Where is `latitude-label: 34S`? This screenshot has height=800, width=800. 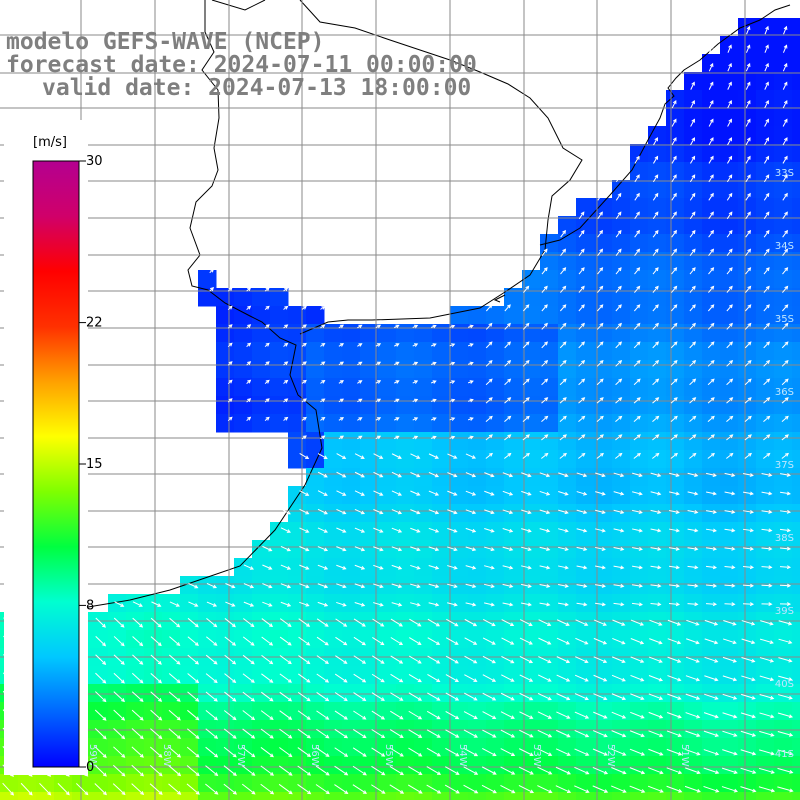
latitude-label: 34S is located at coordinates (784, 246).